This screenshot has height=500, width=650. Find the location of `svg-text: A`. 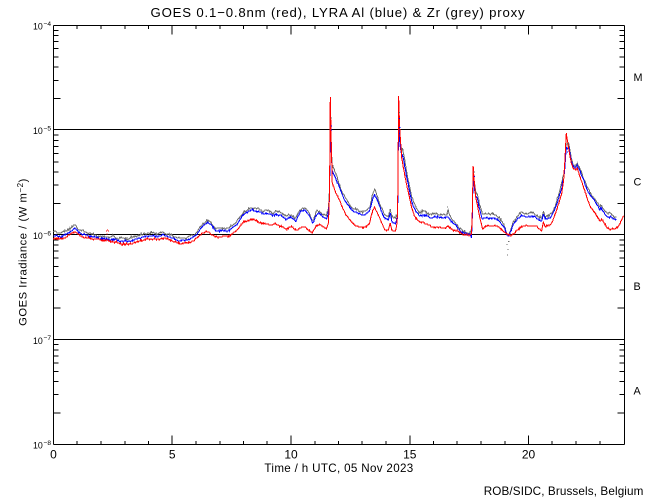

svg-text: A is located at coordinates (638, 391).